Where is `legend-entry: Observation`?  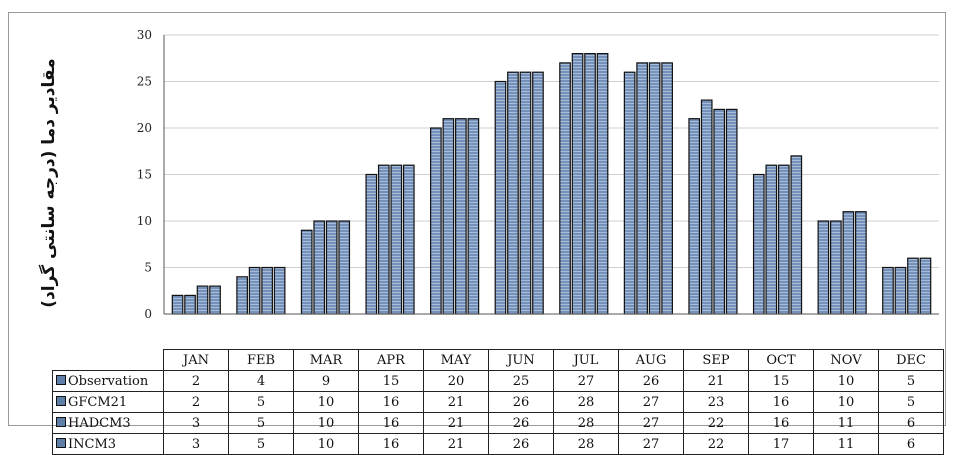
legend-entry: Observation is located at coordinates (108, 381).